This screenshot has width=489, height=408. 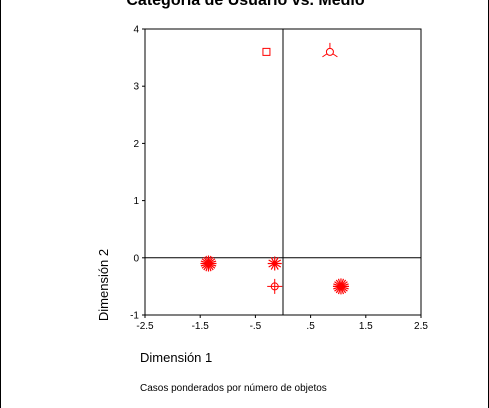 I want to click on data-point-starburst-small, so click(x=274, y=263).